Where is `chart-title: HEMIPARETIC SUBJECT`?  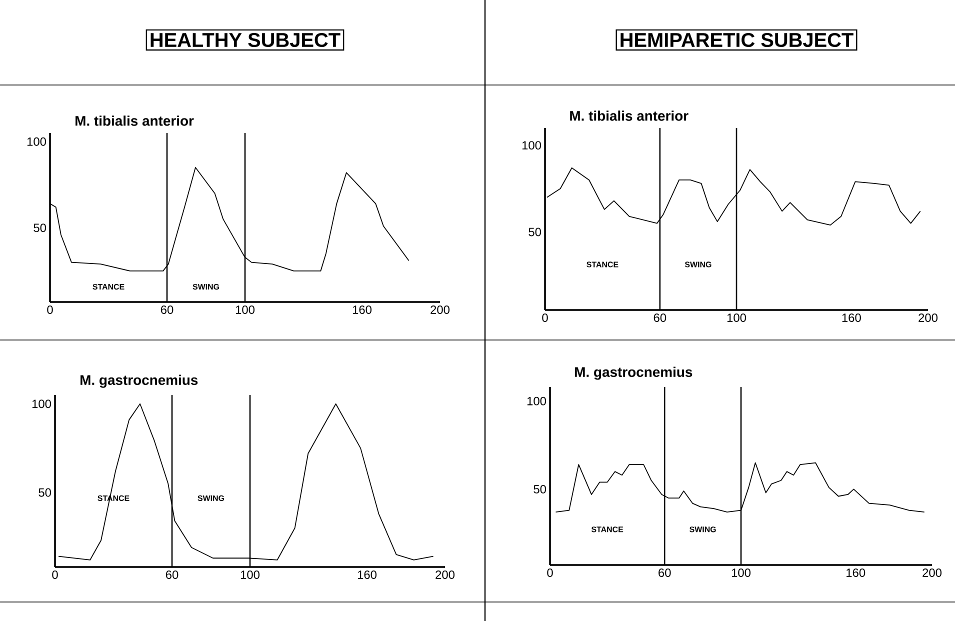 chart-title: HEMIPARETIC SUBJECT is located at coordinates (737, 40).